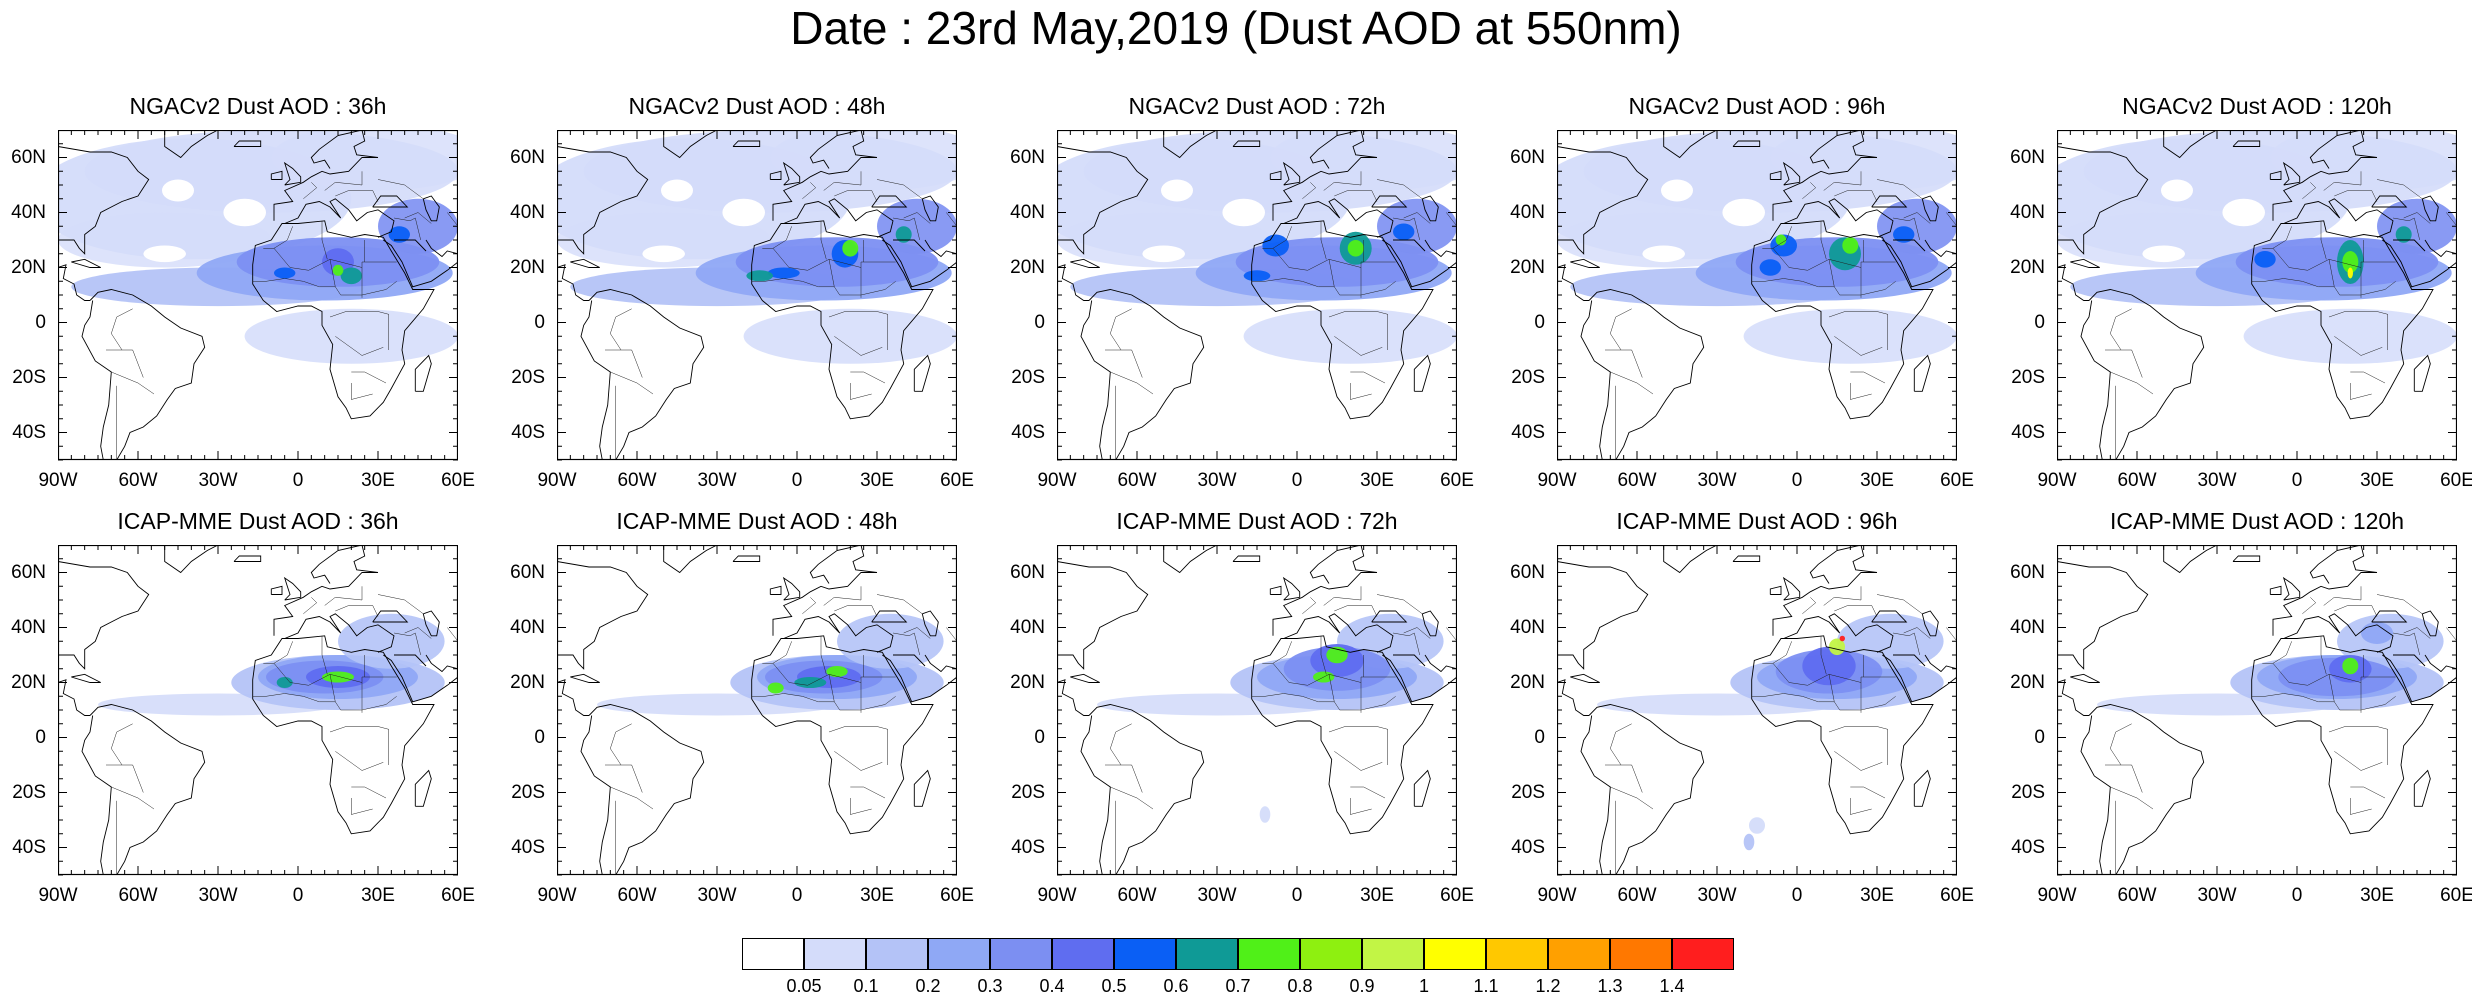 The image size is (2472, 996). I want to click on panel-title: NGACv2 Dust AOD : 36h, so click(258, 106).